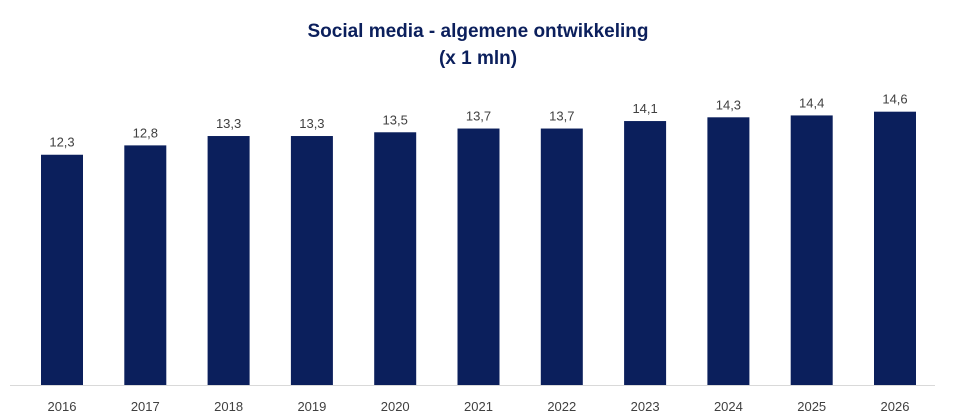 This screenshot has height=419, width=969. I want to click on bar-2025, so click(811, 250).